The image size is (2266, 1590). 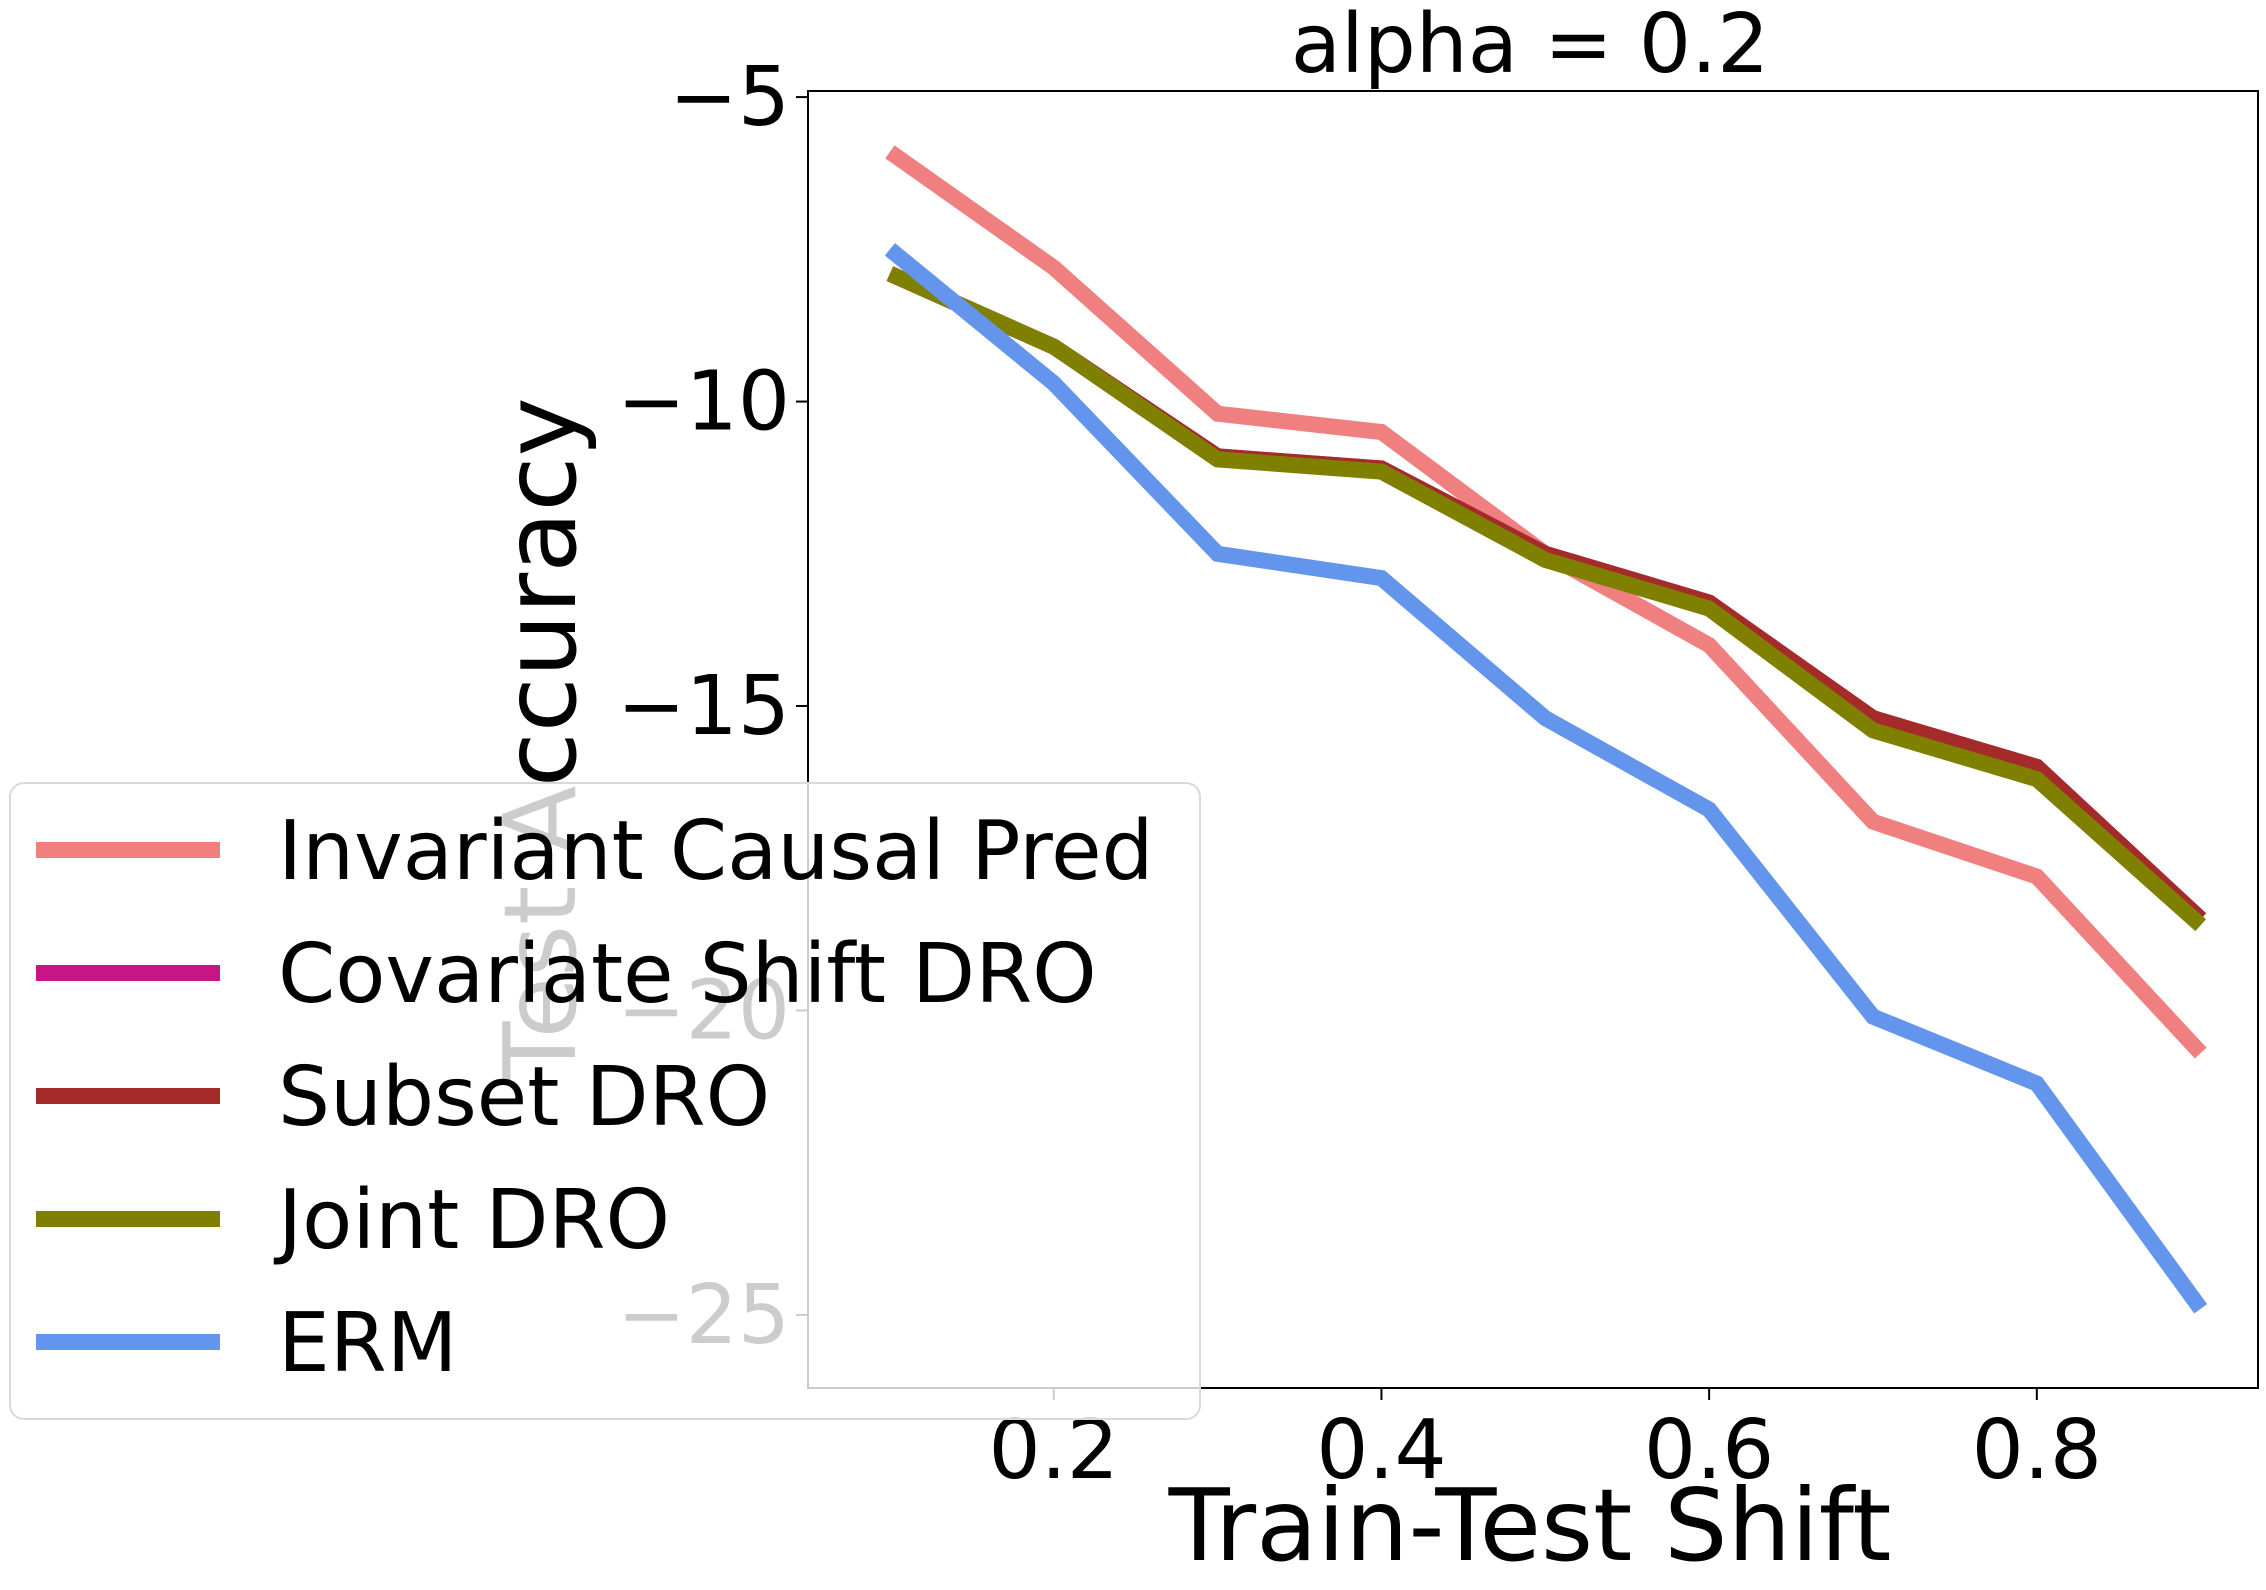 What do you see at coordinates (1530, 1525) in the screenshot?
I see `x-axis-label: Train-Test Shift` at bounding box center [1530, 1525].